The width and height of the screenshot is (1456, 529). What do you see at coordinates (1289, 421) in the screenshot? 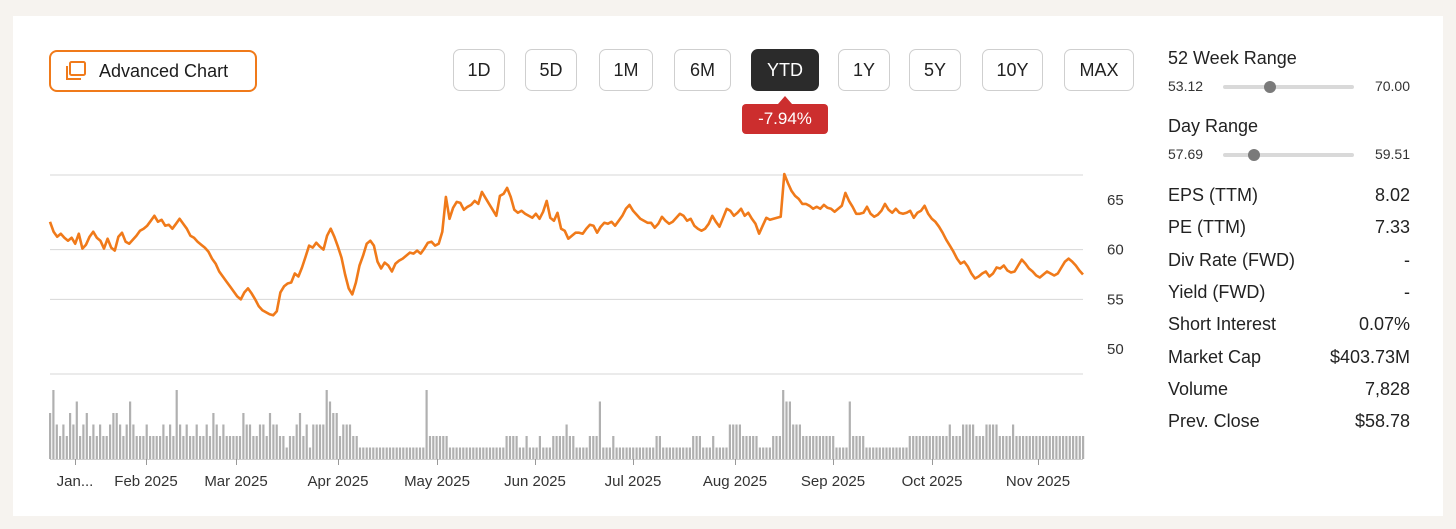
I see `stat-row-prev-close: Prev. Close $58.78` at bounding box center [1289, 421].